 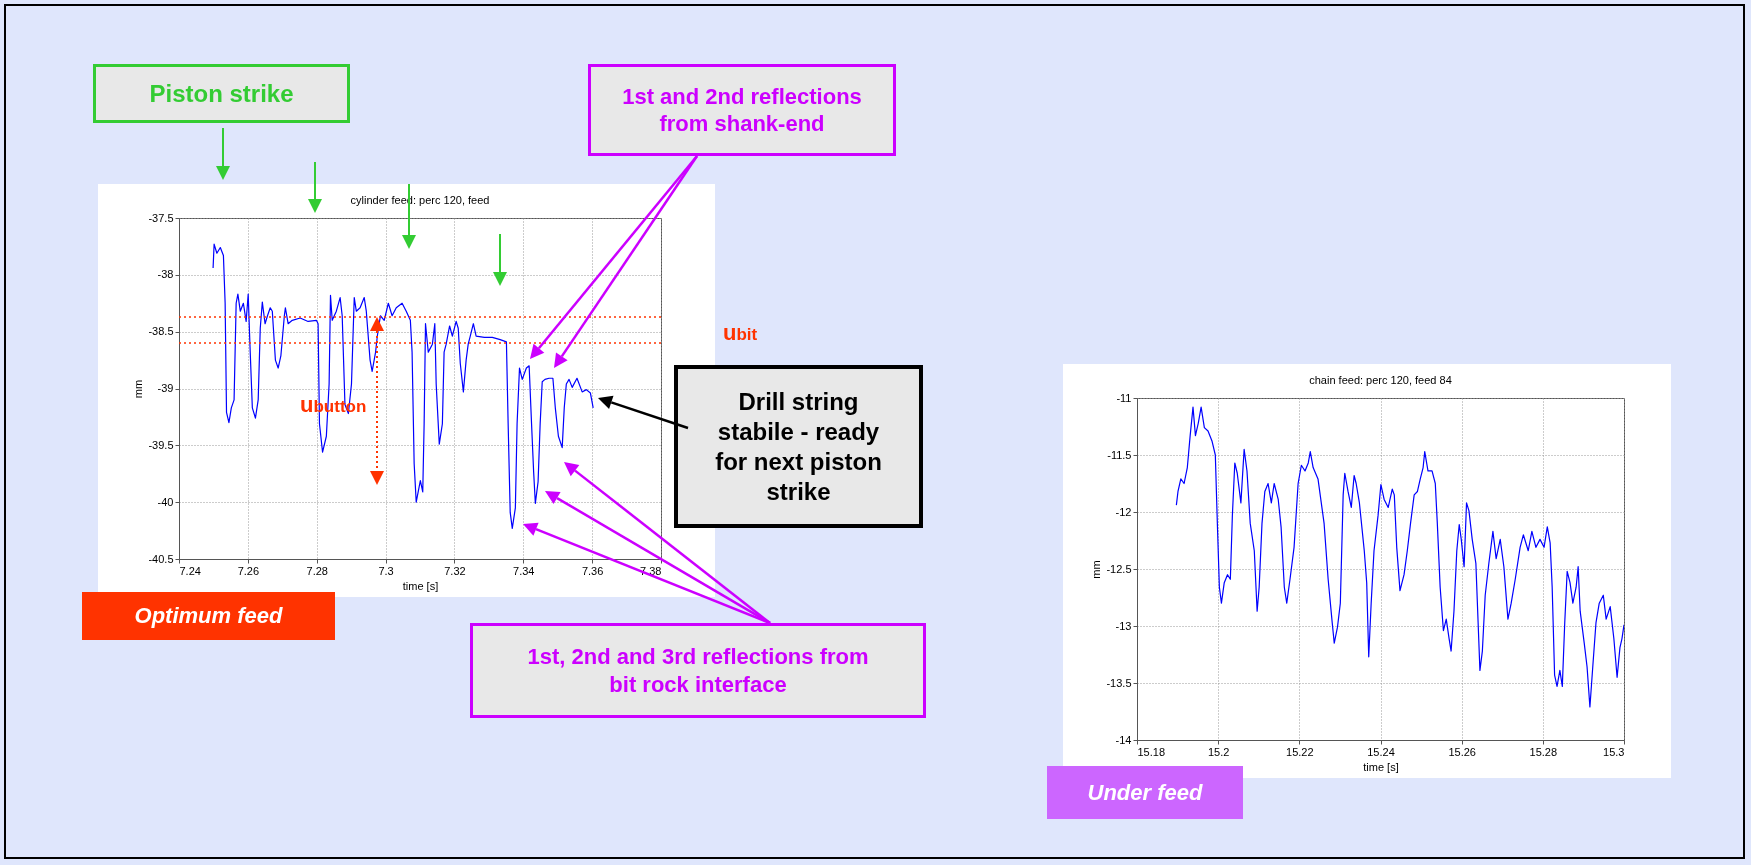 What do you see at coordinates (1124, 397) in the screenshot?
I see `y-tick-label: -11` at bounding box center [1124, 397].